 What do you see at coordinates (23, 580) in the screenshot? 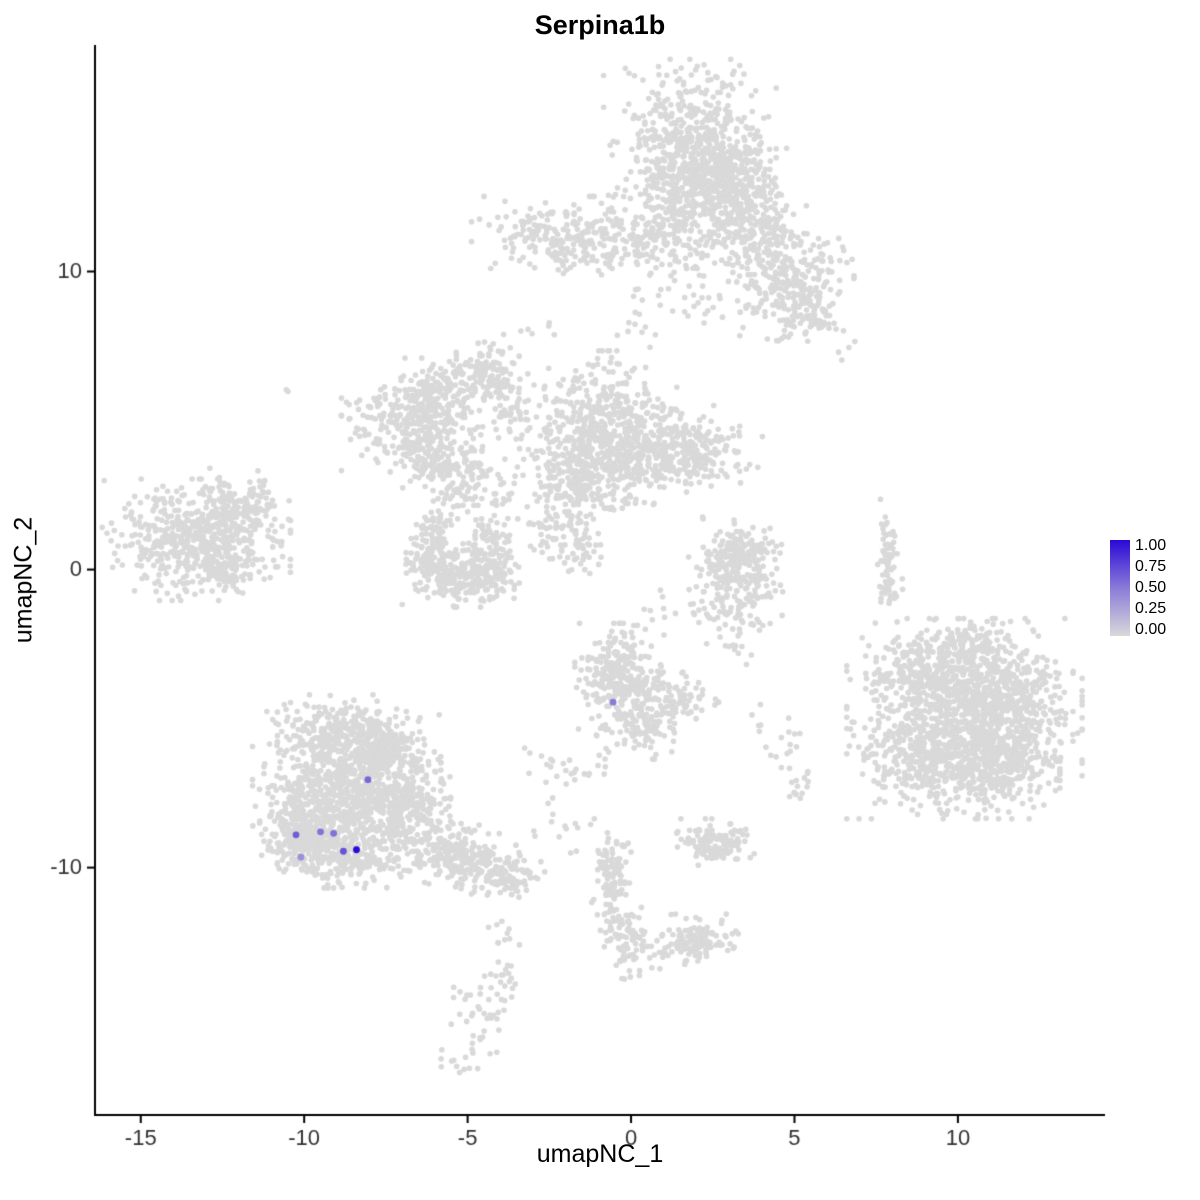
I see `y-axis-label: umapNC_2` at bounding box center [23, 580].